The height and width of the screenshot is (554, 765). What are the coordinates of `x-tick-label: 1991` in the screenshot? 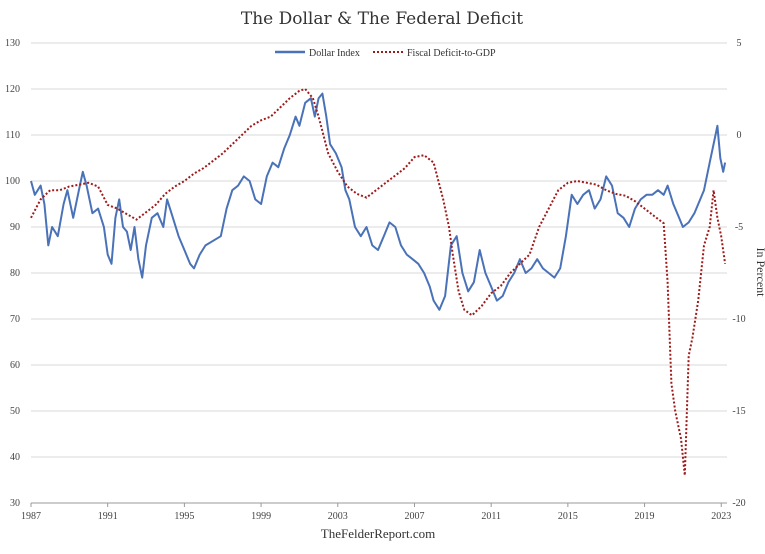 It's located at (108, 516).